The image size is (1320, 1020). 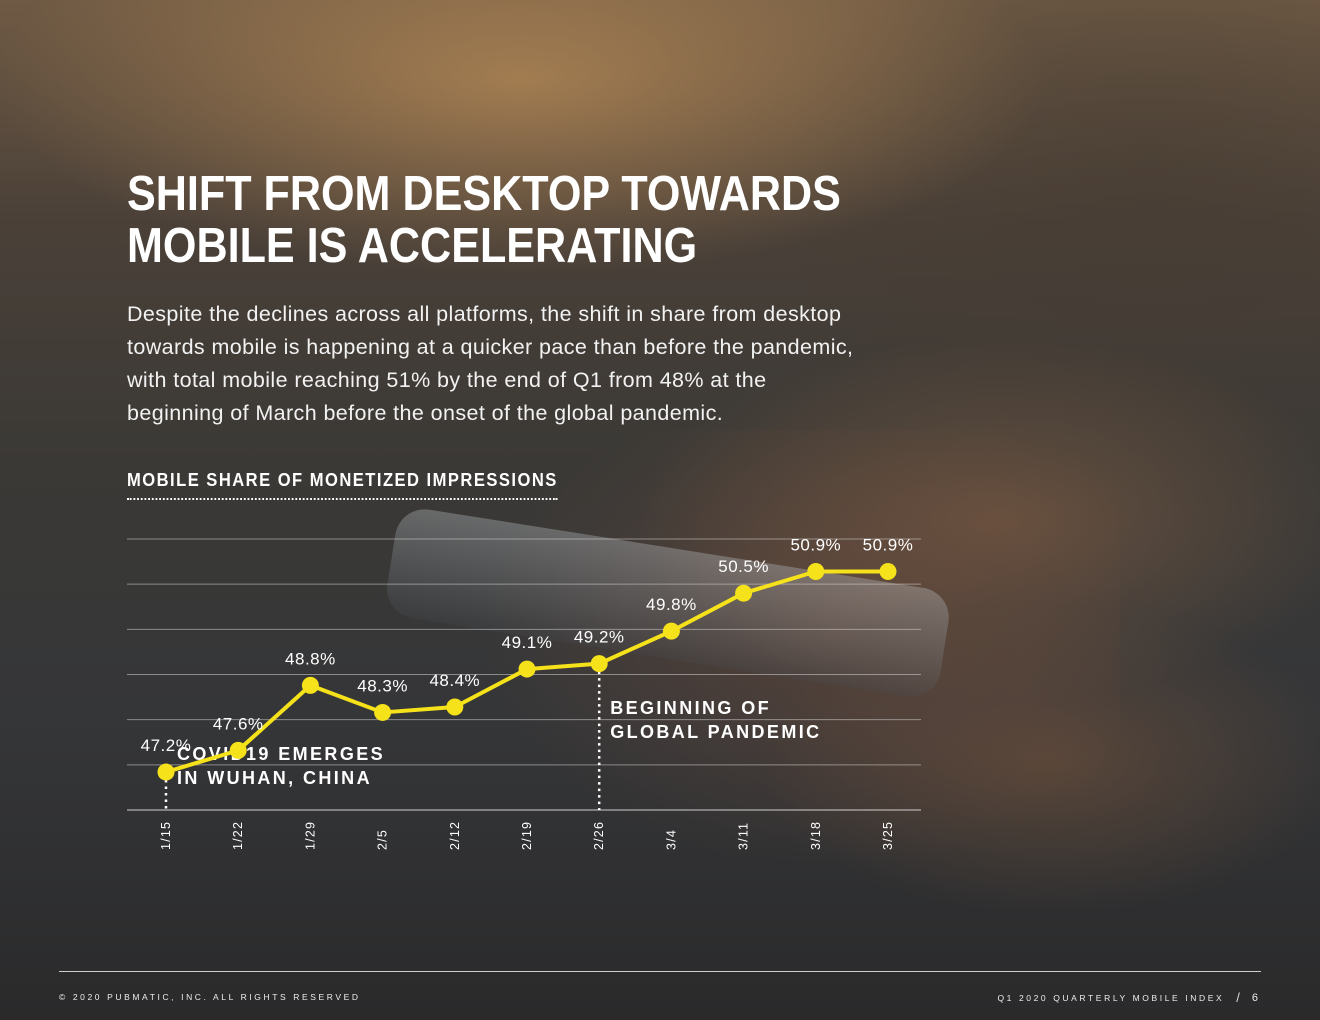 What do you see at coordinates (382, 685) in the screenshot?
I see `data-label: 48.3%` at bounding box center [382, 685].